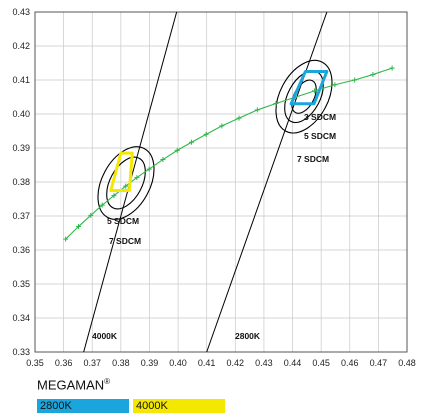 The width and height of the screenshot is (422, 419). Describe the element at coordinates (21, 182) in the screenshot. I see `y-tick-label: 0.38` at that location.